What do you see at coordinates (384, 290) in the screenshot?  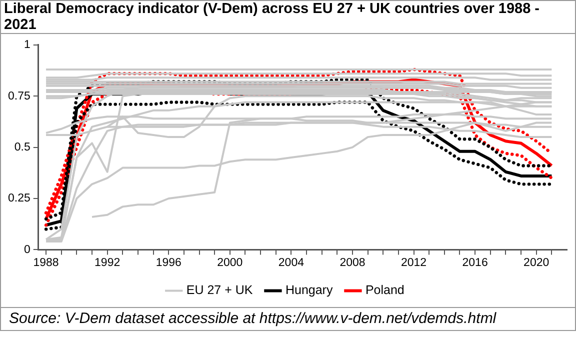 I see `legend-label: Poland` at bounding box center [384, 290].